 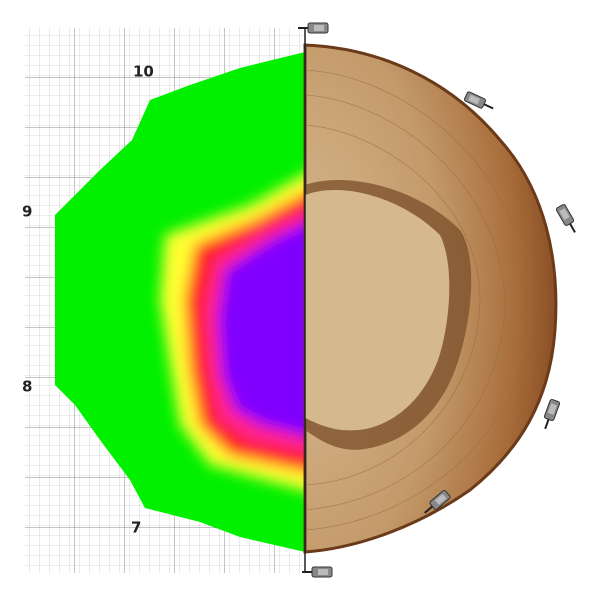 What do you see at coordinates (143, 72) in the screenshot?
I see `grid-label: 10` at bounding box center [143, 72].